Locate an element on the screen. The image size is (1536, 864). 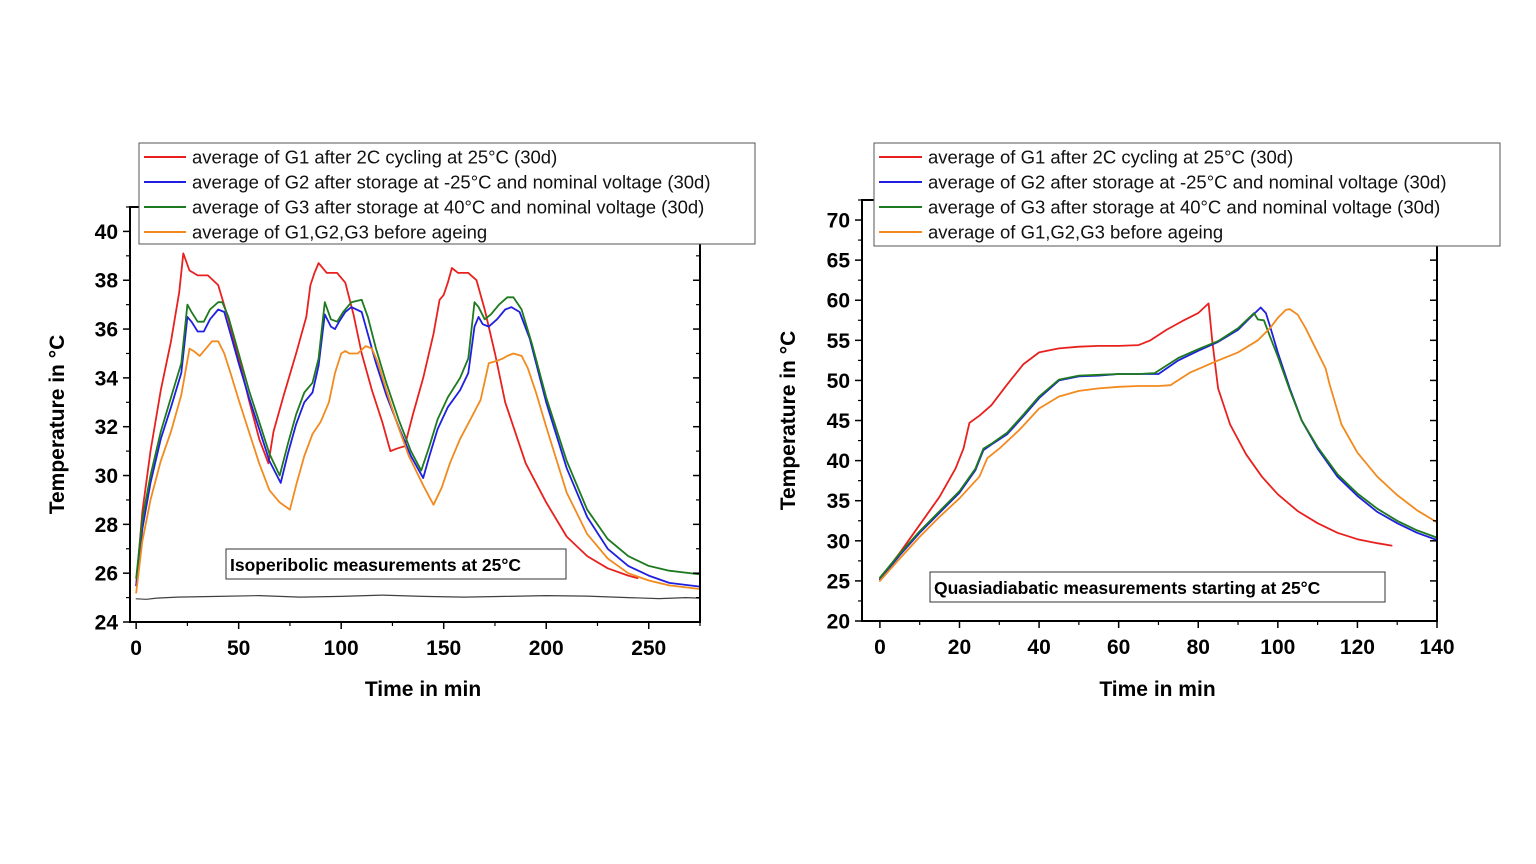
x-tick-label: 40 is located at coordinates (1038, 647).